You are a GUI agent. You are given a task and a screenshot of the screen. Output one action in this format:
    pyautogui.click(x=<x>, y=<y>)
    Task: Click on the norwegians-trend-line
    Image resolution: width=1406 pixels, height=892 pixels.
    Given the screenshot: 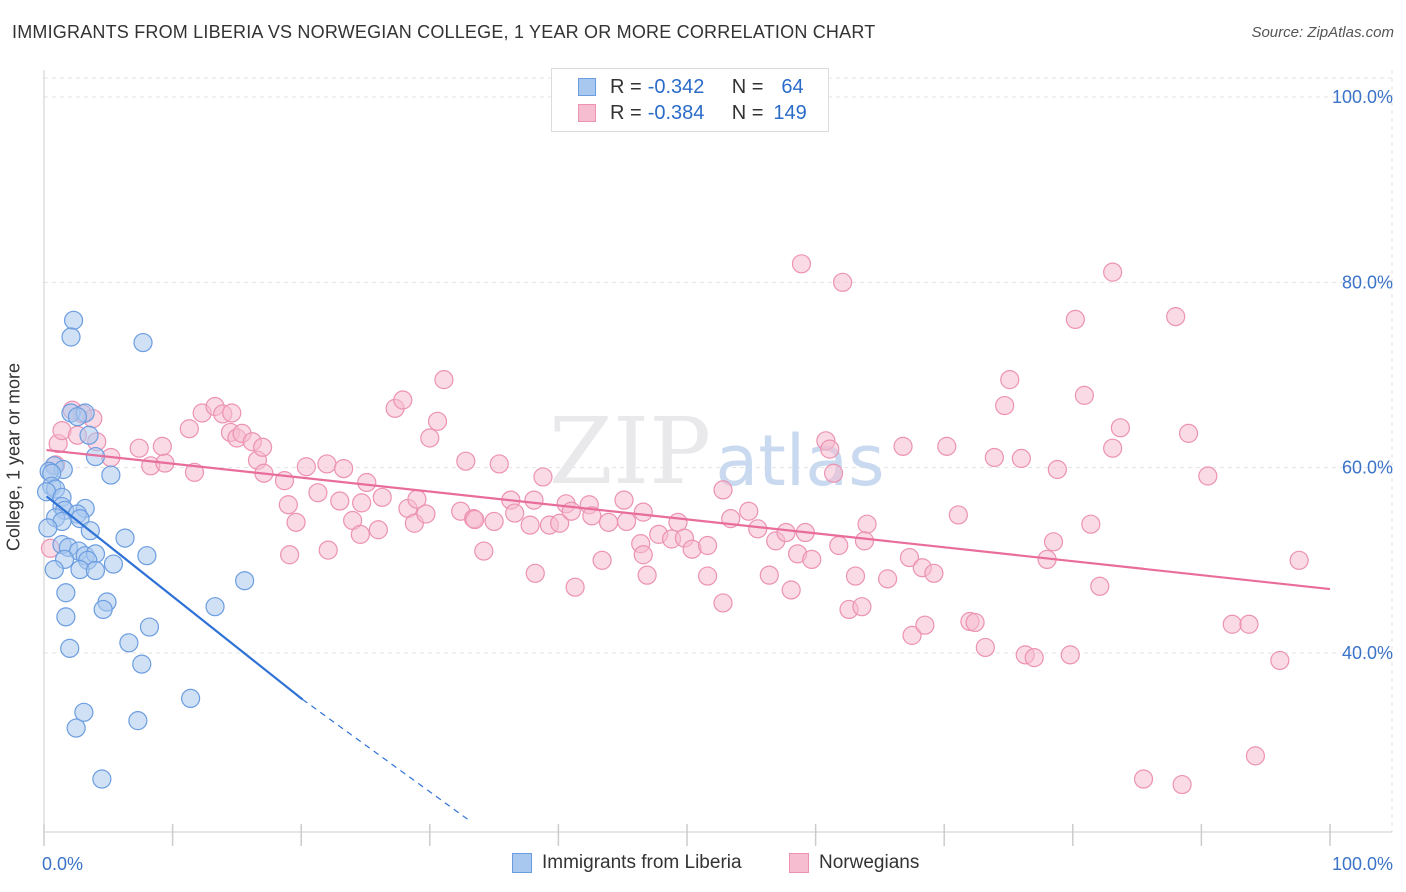 What is the action you would take?
    pyautogui.click(x=688, y=519)
    